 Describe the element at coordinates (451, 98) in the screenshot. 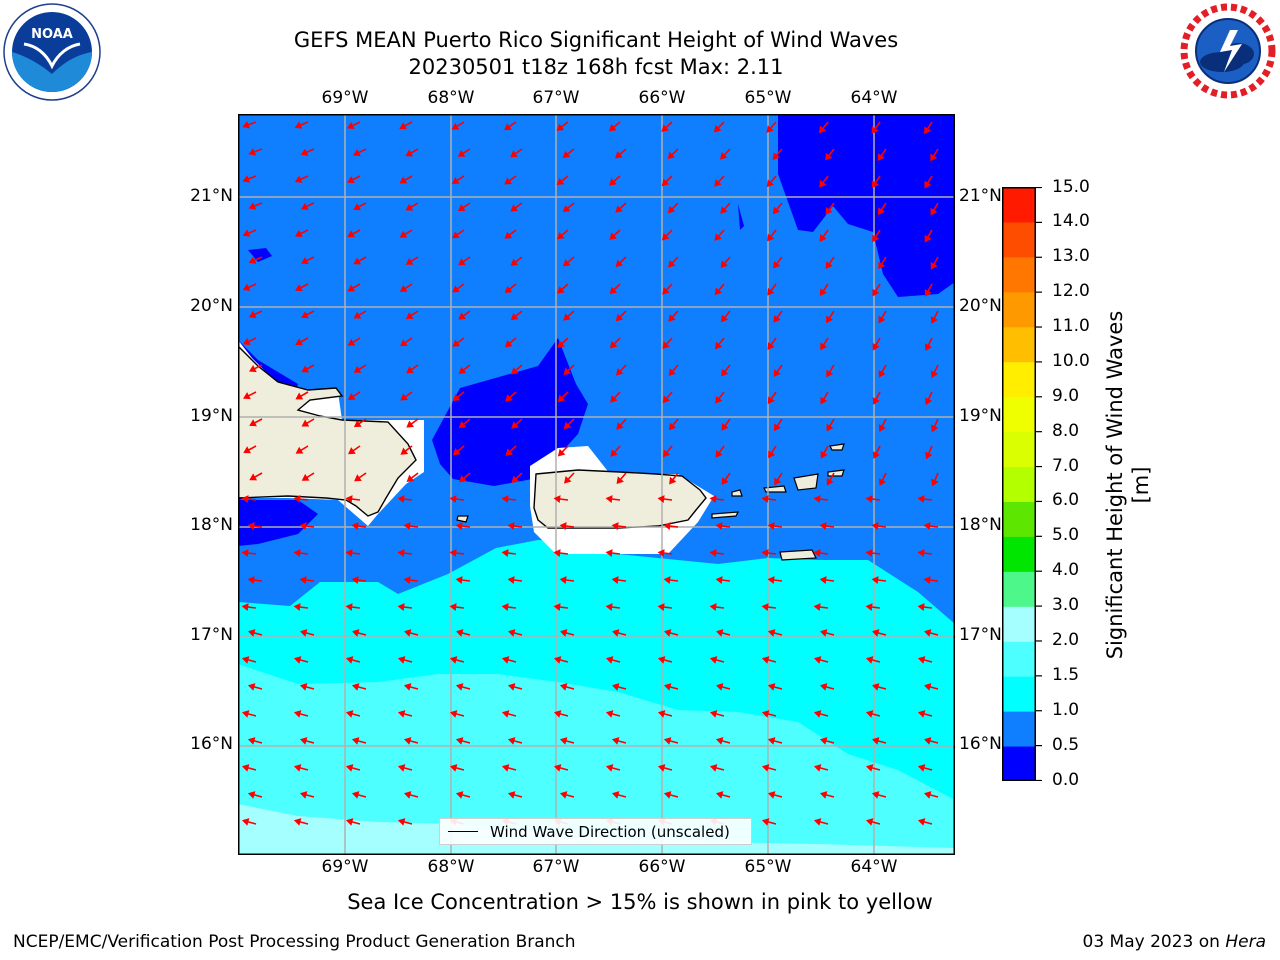

I see `lon-label-top-68w: 68°W` at that location.